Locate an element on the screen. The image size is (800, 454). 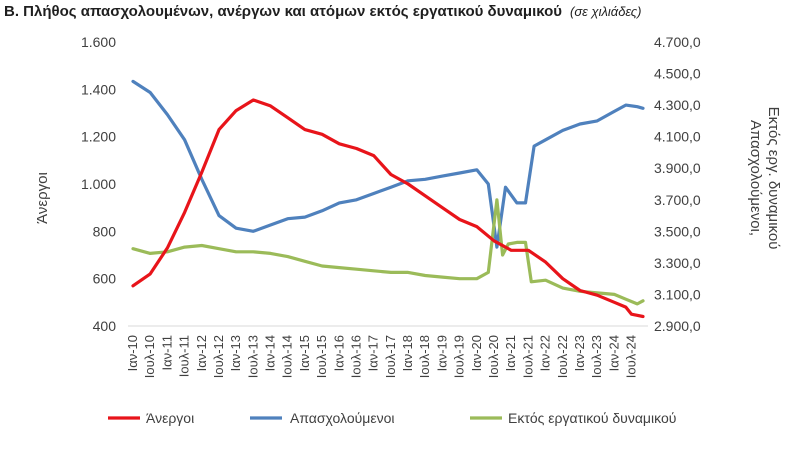
x-tick-label: Ιαν-18 is located at coordinates (407, 353).